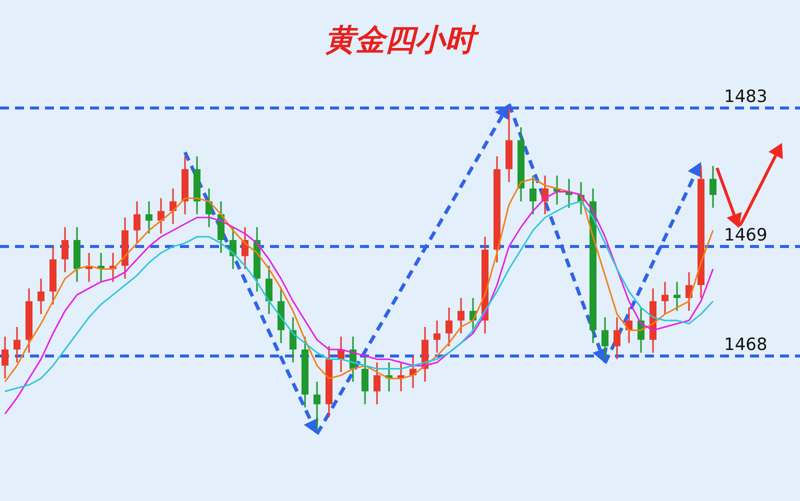 This screenshot has height=501, width=800. Describe the element at coordinates (746, 235) in the screenshot. I see `annotation: 1469` at that location.